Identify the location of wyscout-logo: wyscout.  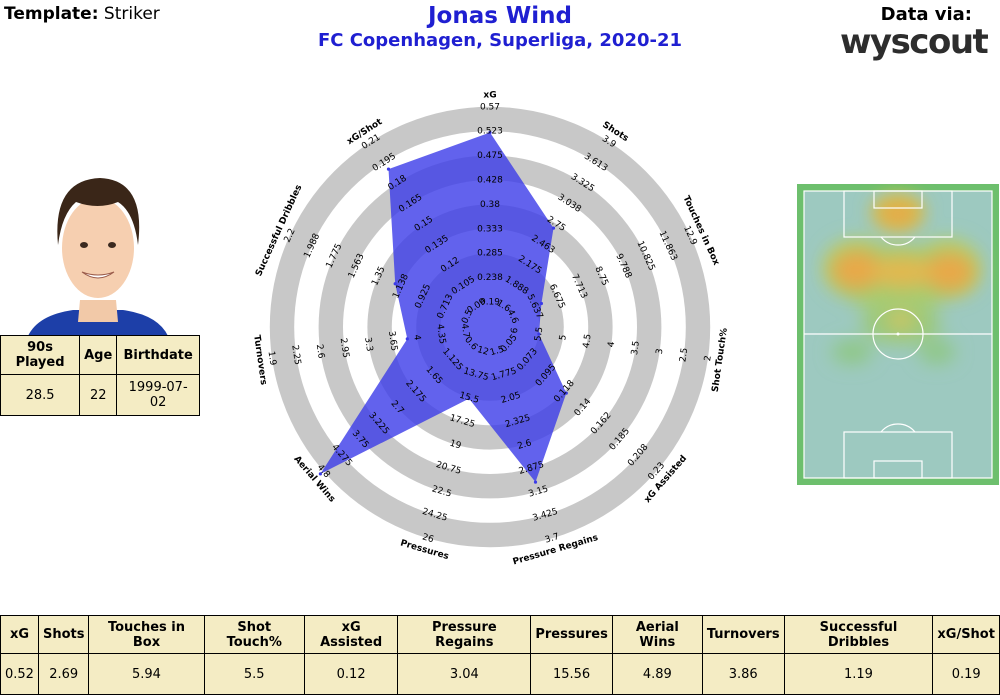
(914, 42).